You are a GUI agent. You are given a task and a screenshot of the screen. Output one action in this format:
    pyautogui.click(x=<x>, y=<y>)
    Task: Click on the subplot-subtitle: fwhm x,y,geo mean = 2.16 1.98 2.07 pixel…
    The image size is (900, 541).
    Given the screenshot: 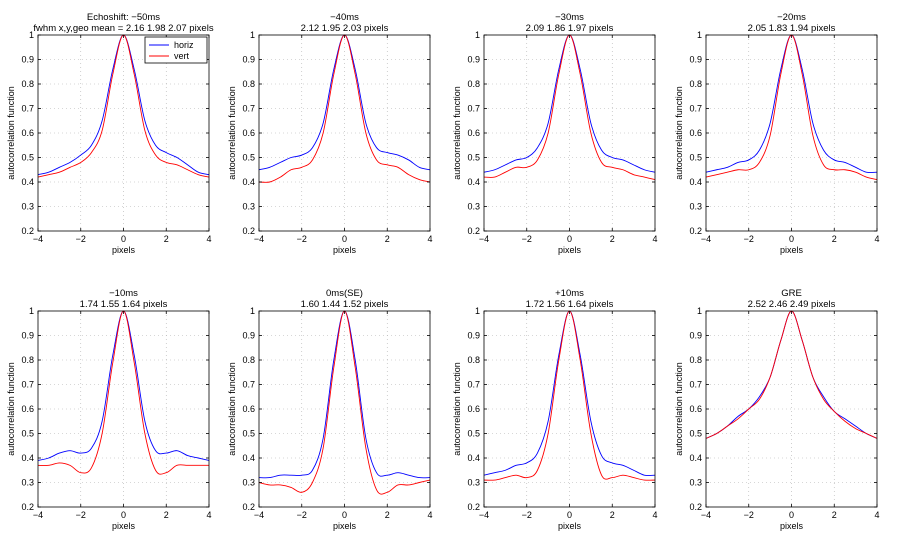 What is the action you would take?
    pyautogui.click(x=123, y=28)
    